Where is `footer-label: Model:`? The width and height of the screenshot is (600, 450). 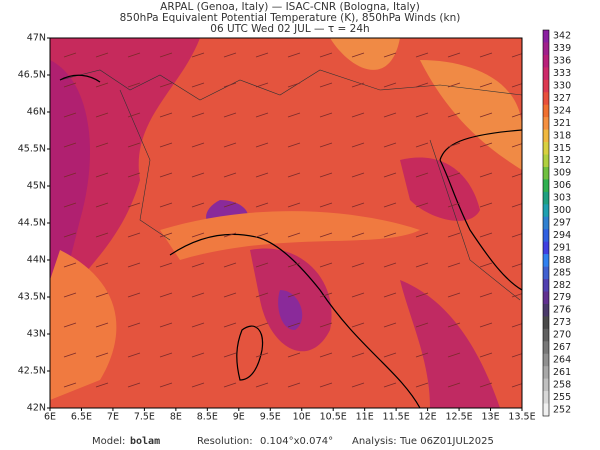 footer-label: Model: is located at coordinates (108, 441).